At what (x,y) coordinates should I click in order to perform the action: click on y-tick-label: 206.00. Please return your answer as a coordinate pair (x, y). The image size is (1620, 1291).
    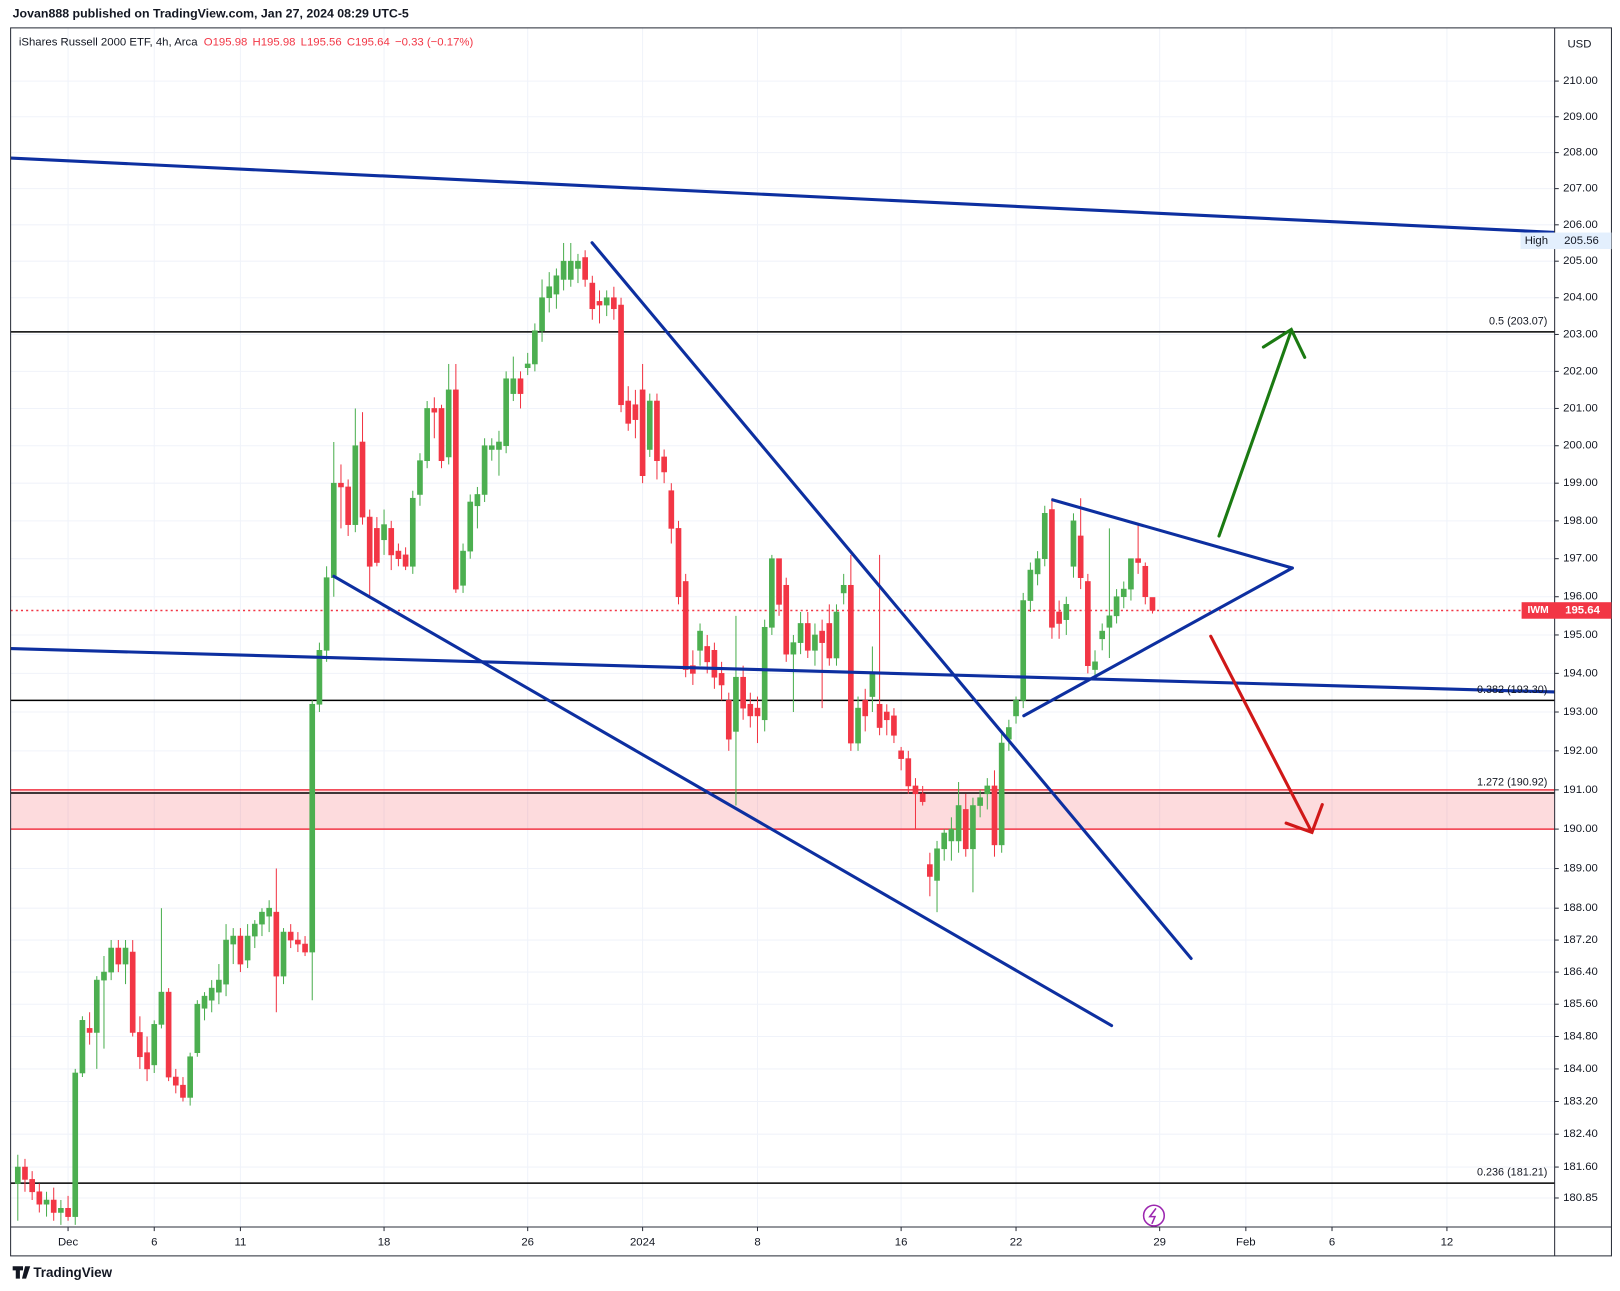
    Looking at the image, I should click on (1580, 225).